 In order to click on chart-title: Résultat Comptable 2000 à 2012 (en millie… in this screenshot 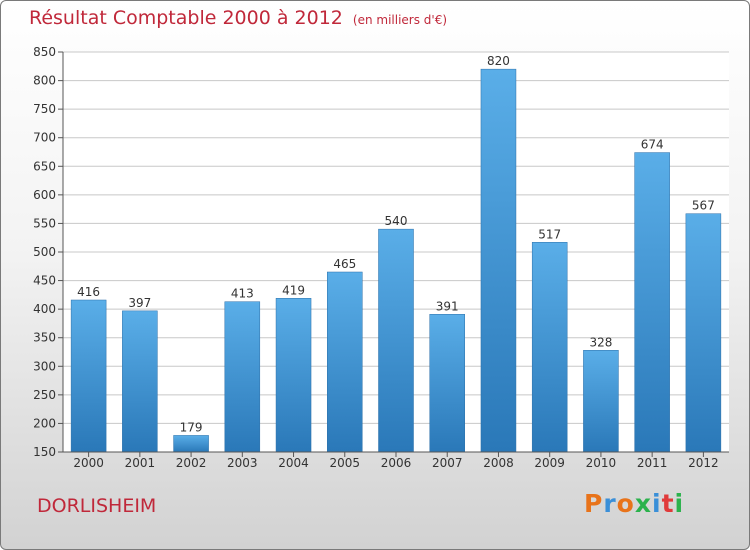, I will do `click(238, 18)`.